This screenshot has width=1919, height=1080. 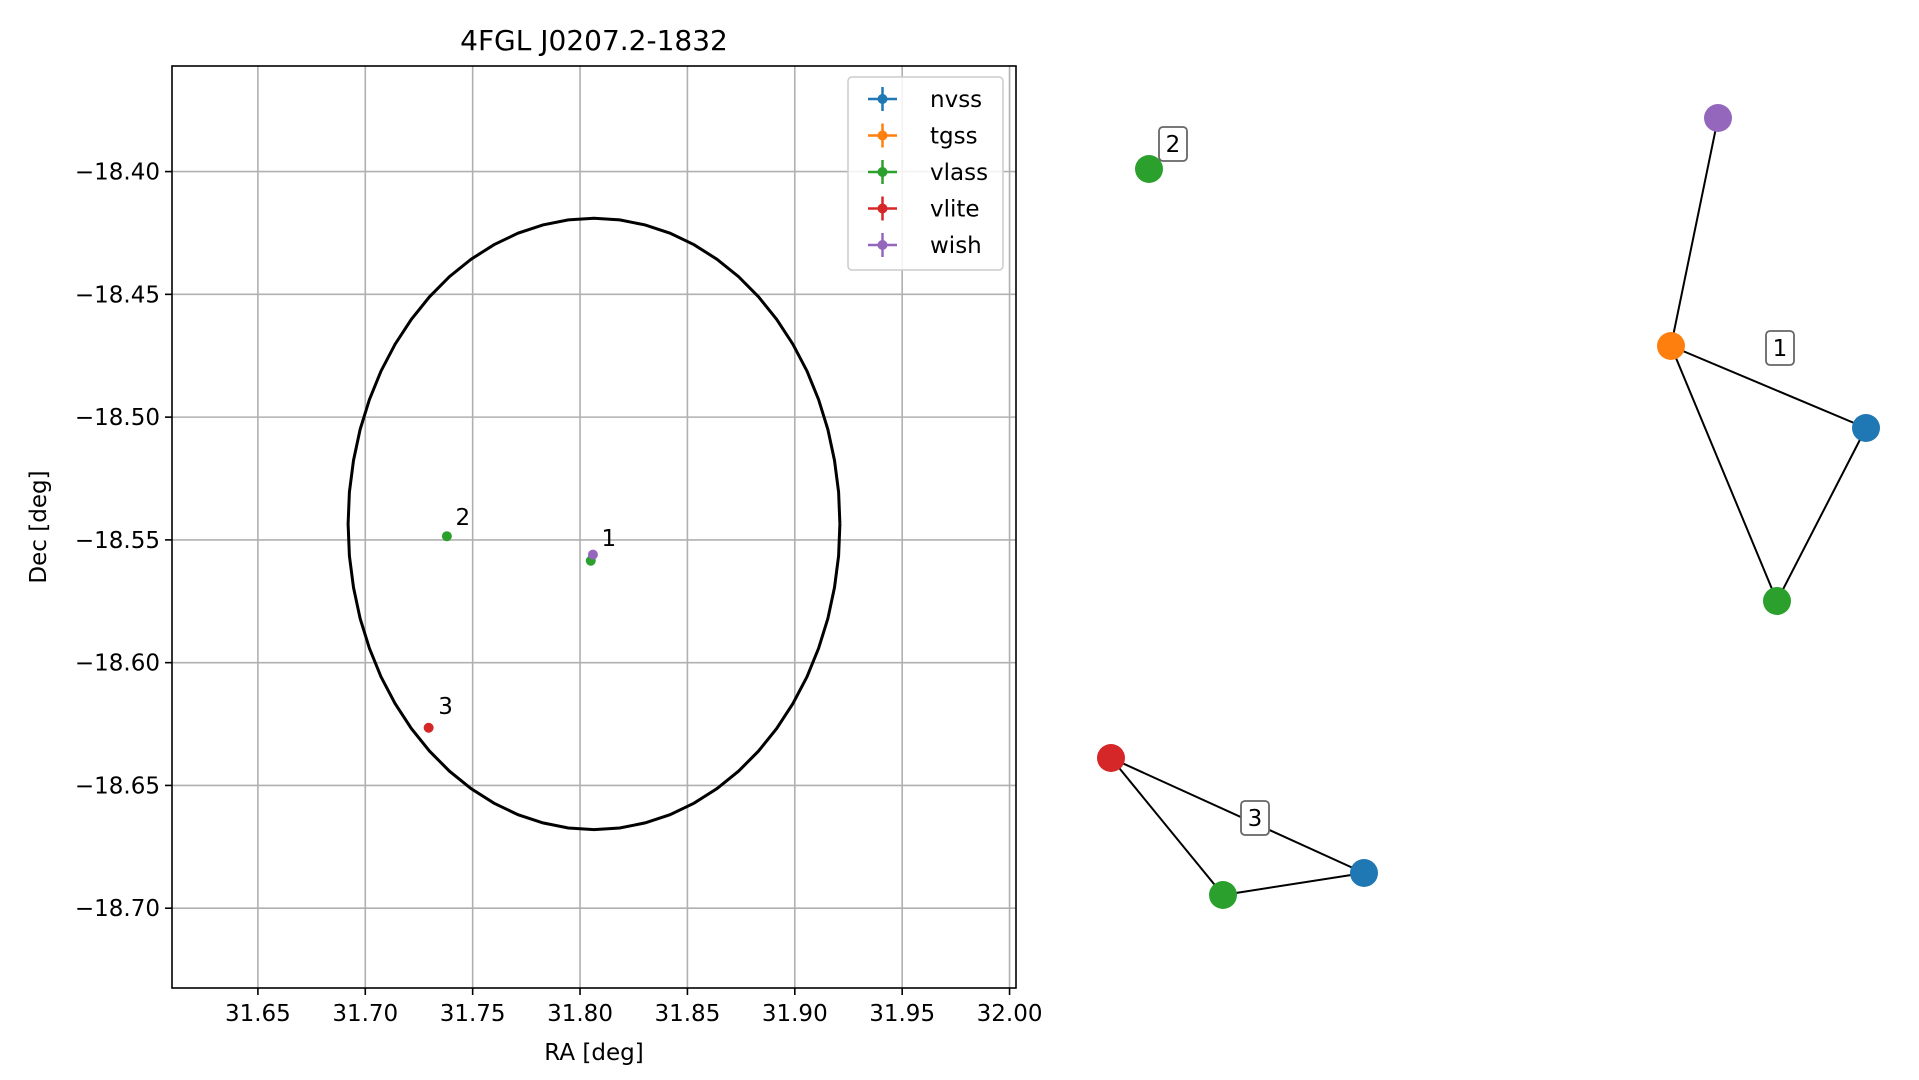 What do you see at coordinates (473, 1014) in the screenshot?
I see `x-tick-label: 31.75` at bounding box center [473, 1014].